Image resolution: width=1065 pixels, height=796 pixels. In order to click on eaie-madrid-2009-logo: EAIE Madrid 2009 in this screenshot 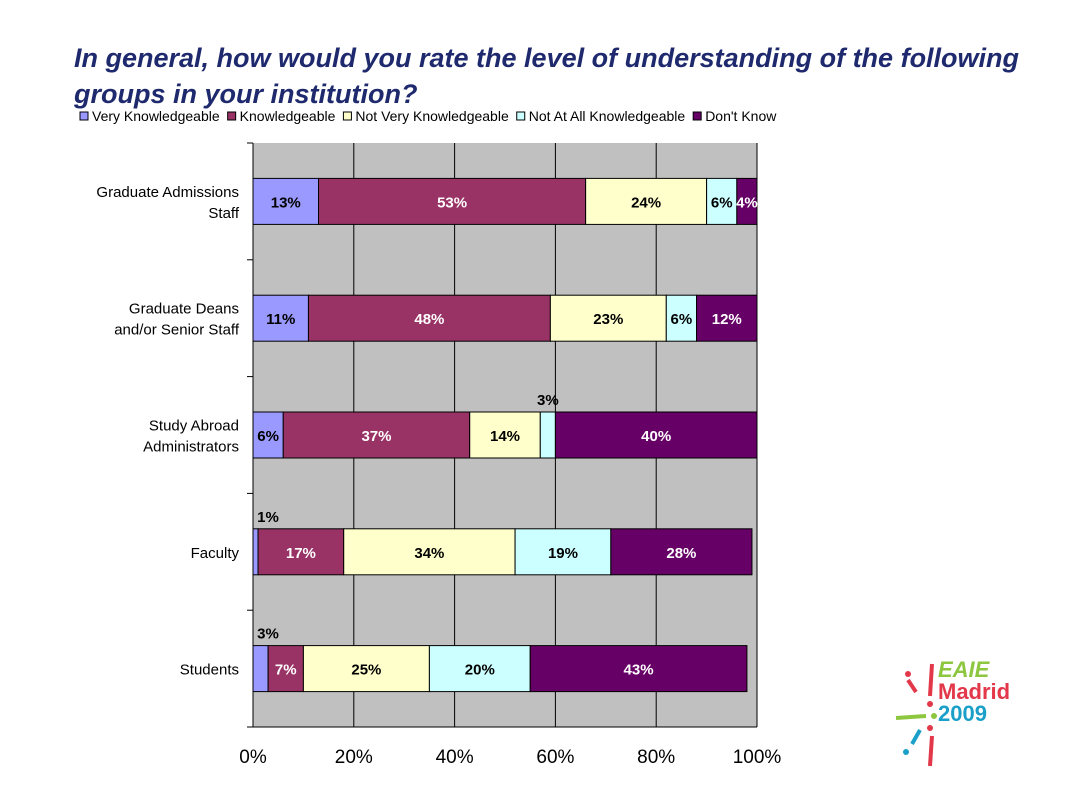, I will do `click(971, 718)`.